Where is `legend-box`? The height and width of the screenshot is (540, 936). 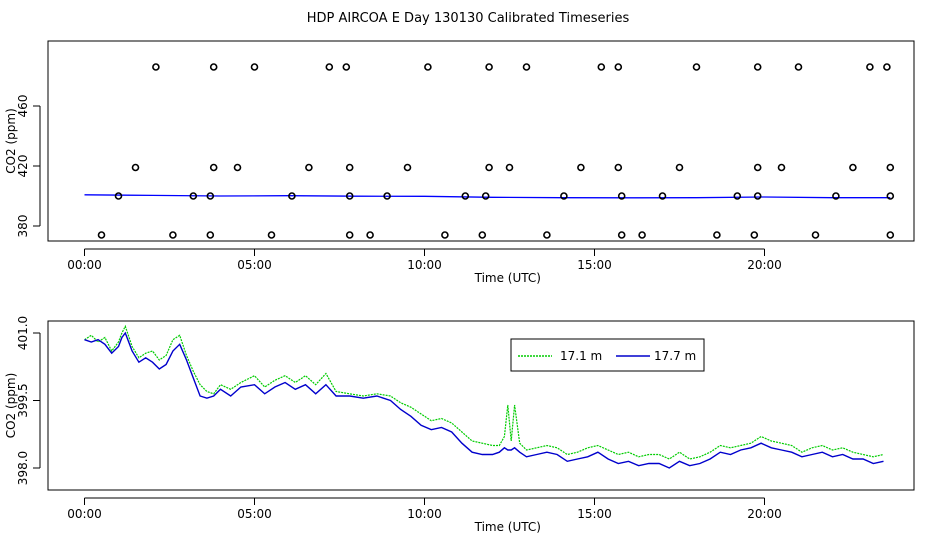 legend-box is located at coordinates (607, 355).